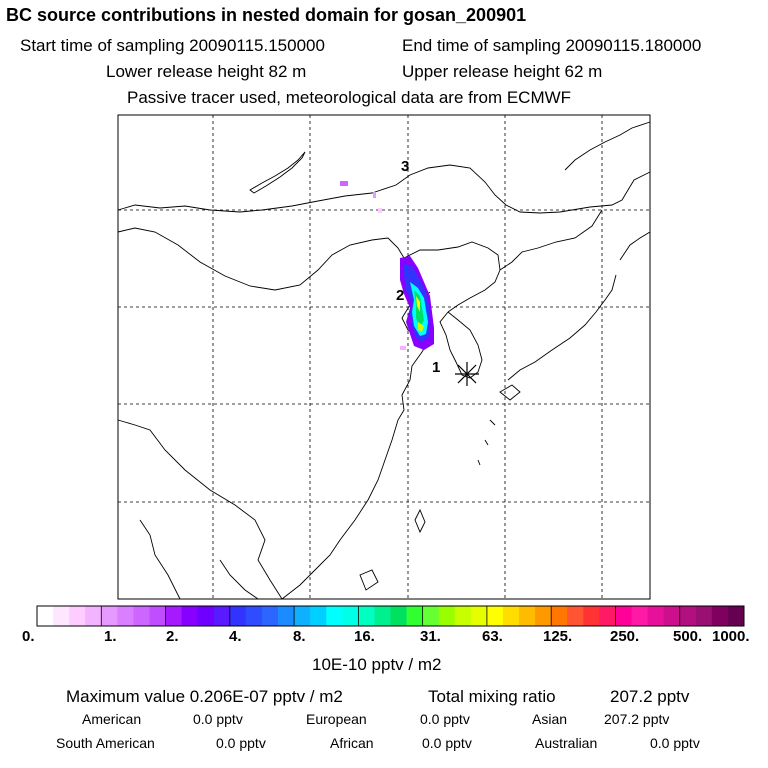 This screenshot has width=768, height=768. I want to click on colorbar-tick-label: 125., so click(558, 636).